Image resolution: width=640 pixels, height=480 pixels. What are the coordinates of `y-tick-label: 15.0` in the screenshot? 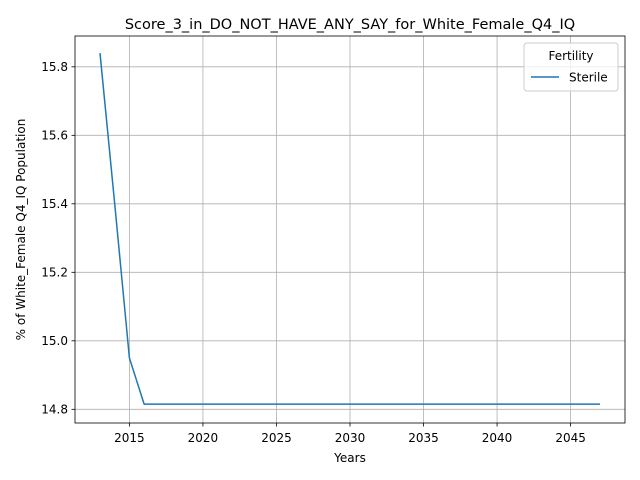 It's located at (54, 341).